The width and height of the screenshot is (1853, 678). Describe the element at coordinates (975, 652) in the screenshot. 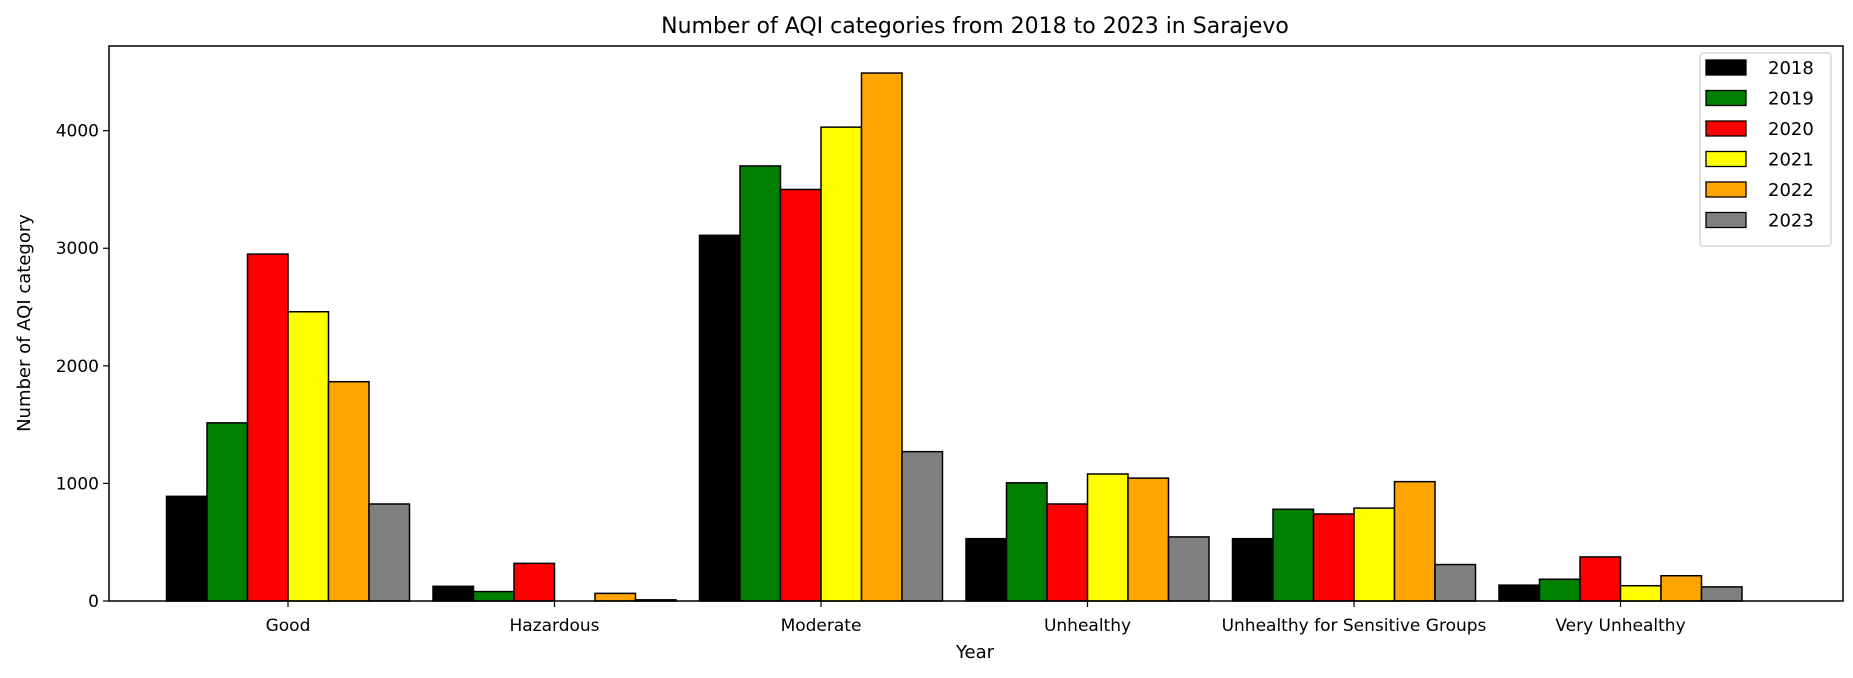

I see `x-axis-label: Year` at that location.